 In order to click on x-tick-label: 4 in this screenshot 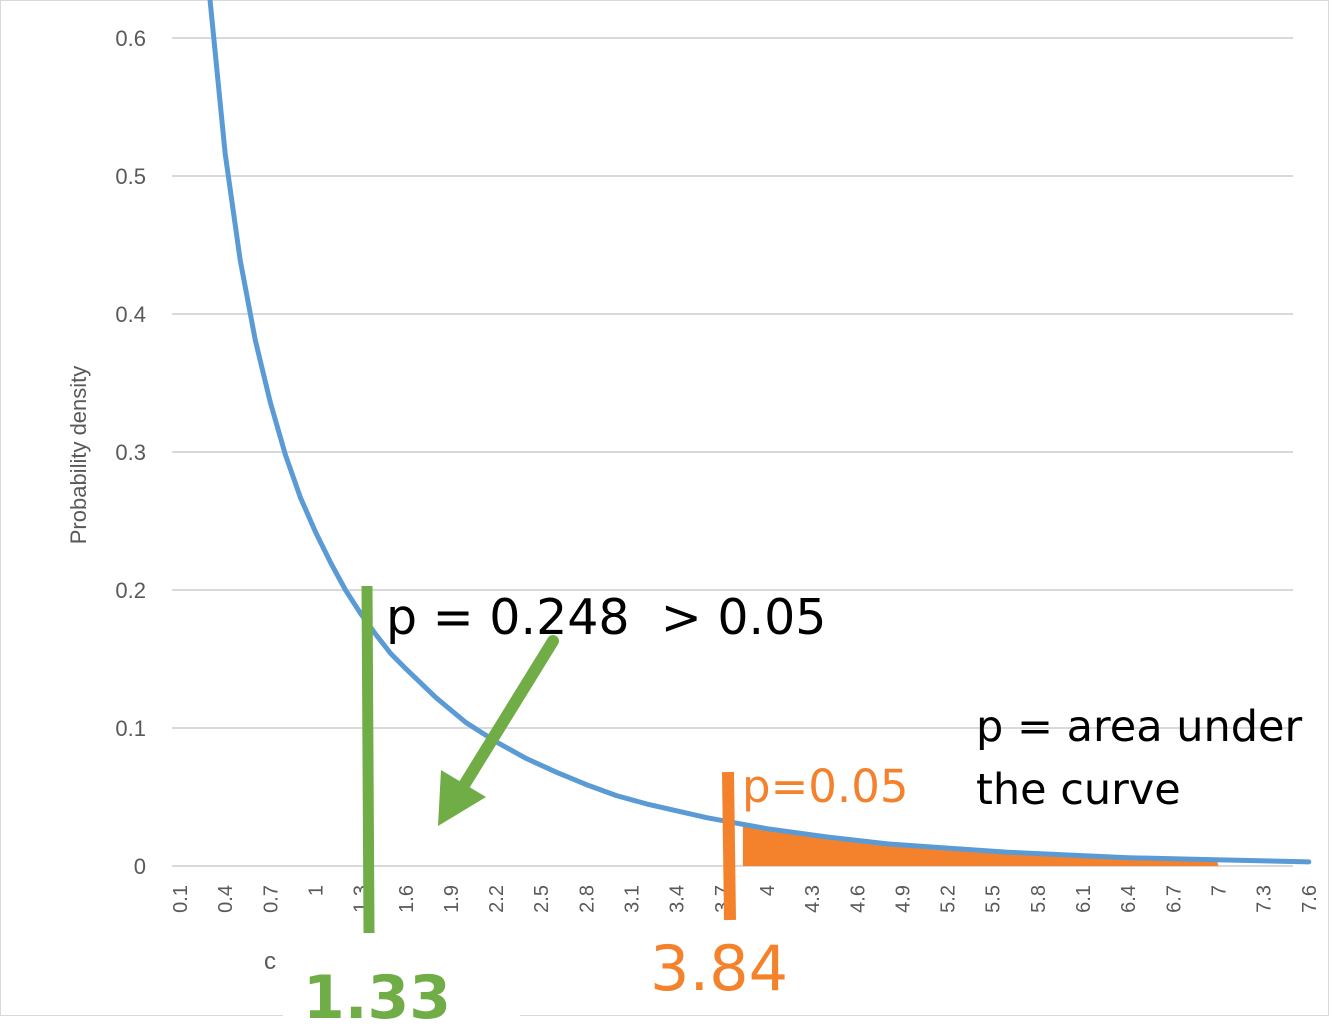, I will do `click(768, 890)`.